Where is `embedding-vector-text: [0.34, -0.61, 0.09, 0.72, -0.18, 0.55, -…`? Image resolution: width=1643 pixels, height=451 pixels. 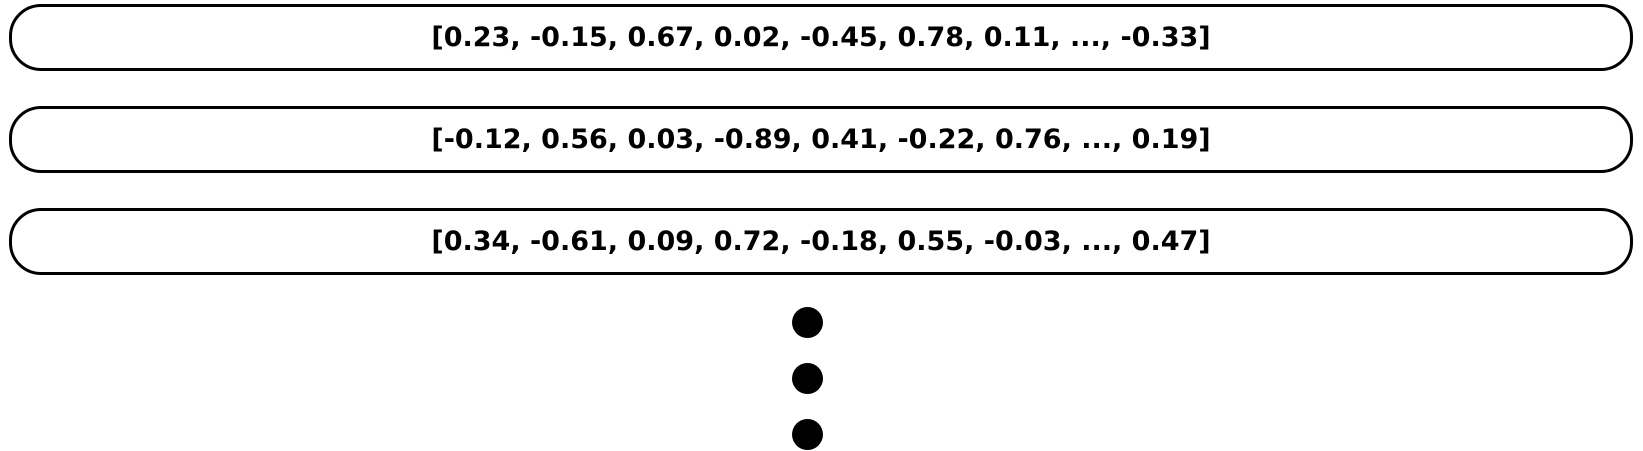
embedding-vector-text: [0.34, -0.61, 0.09, 0.72, -0.18, 0.55, -… is located at coordinates (821, 241).